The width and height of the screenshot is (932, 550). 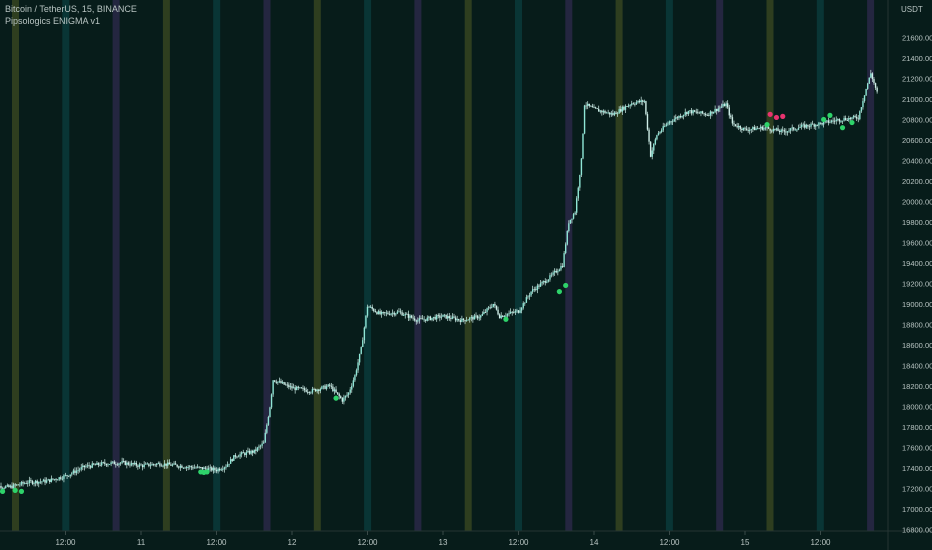 I want to click on price-tick-label: 18400.00, so click(x=917, y=365).